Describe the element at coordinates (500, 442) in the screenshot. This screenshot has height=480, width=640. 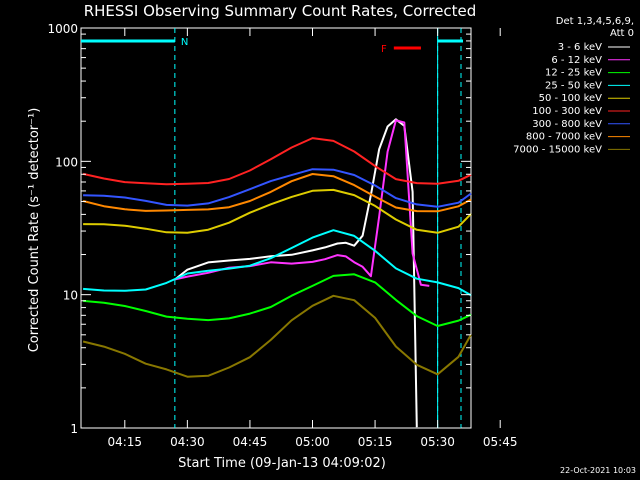
I see `x-tick-label: 05:45` at that location.